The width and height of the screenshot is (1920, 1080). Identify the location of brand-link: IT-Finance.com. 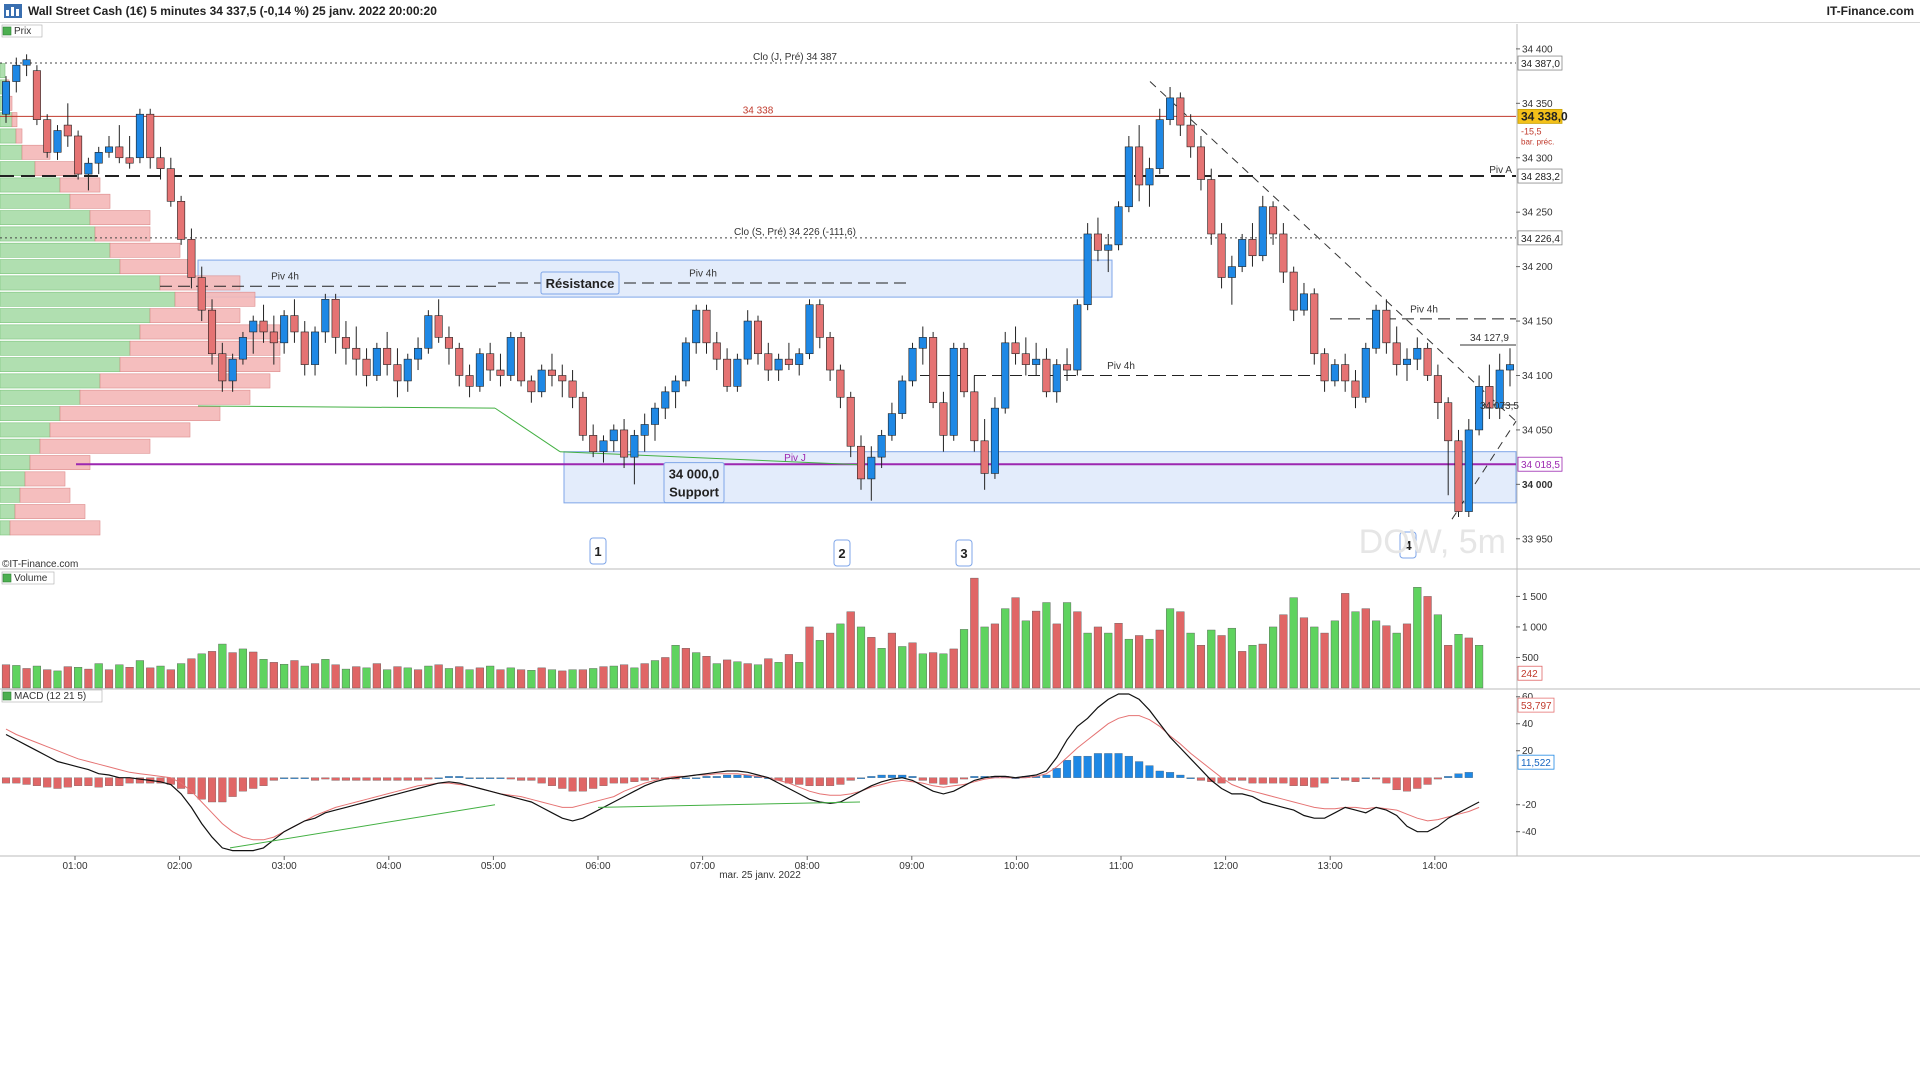
(1870, 11).